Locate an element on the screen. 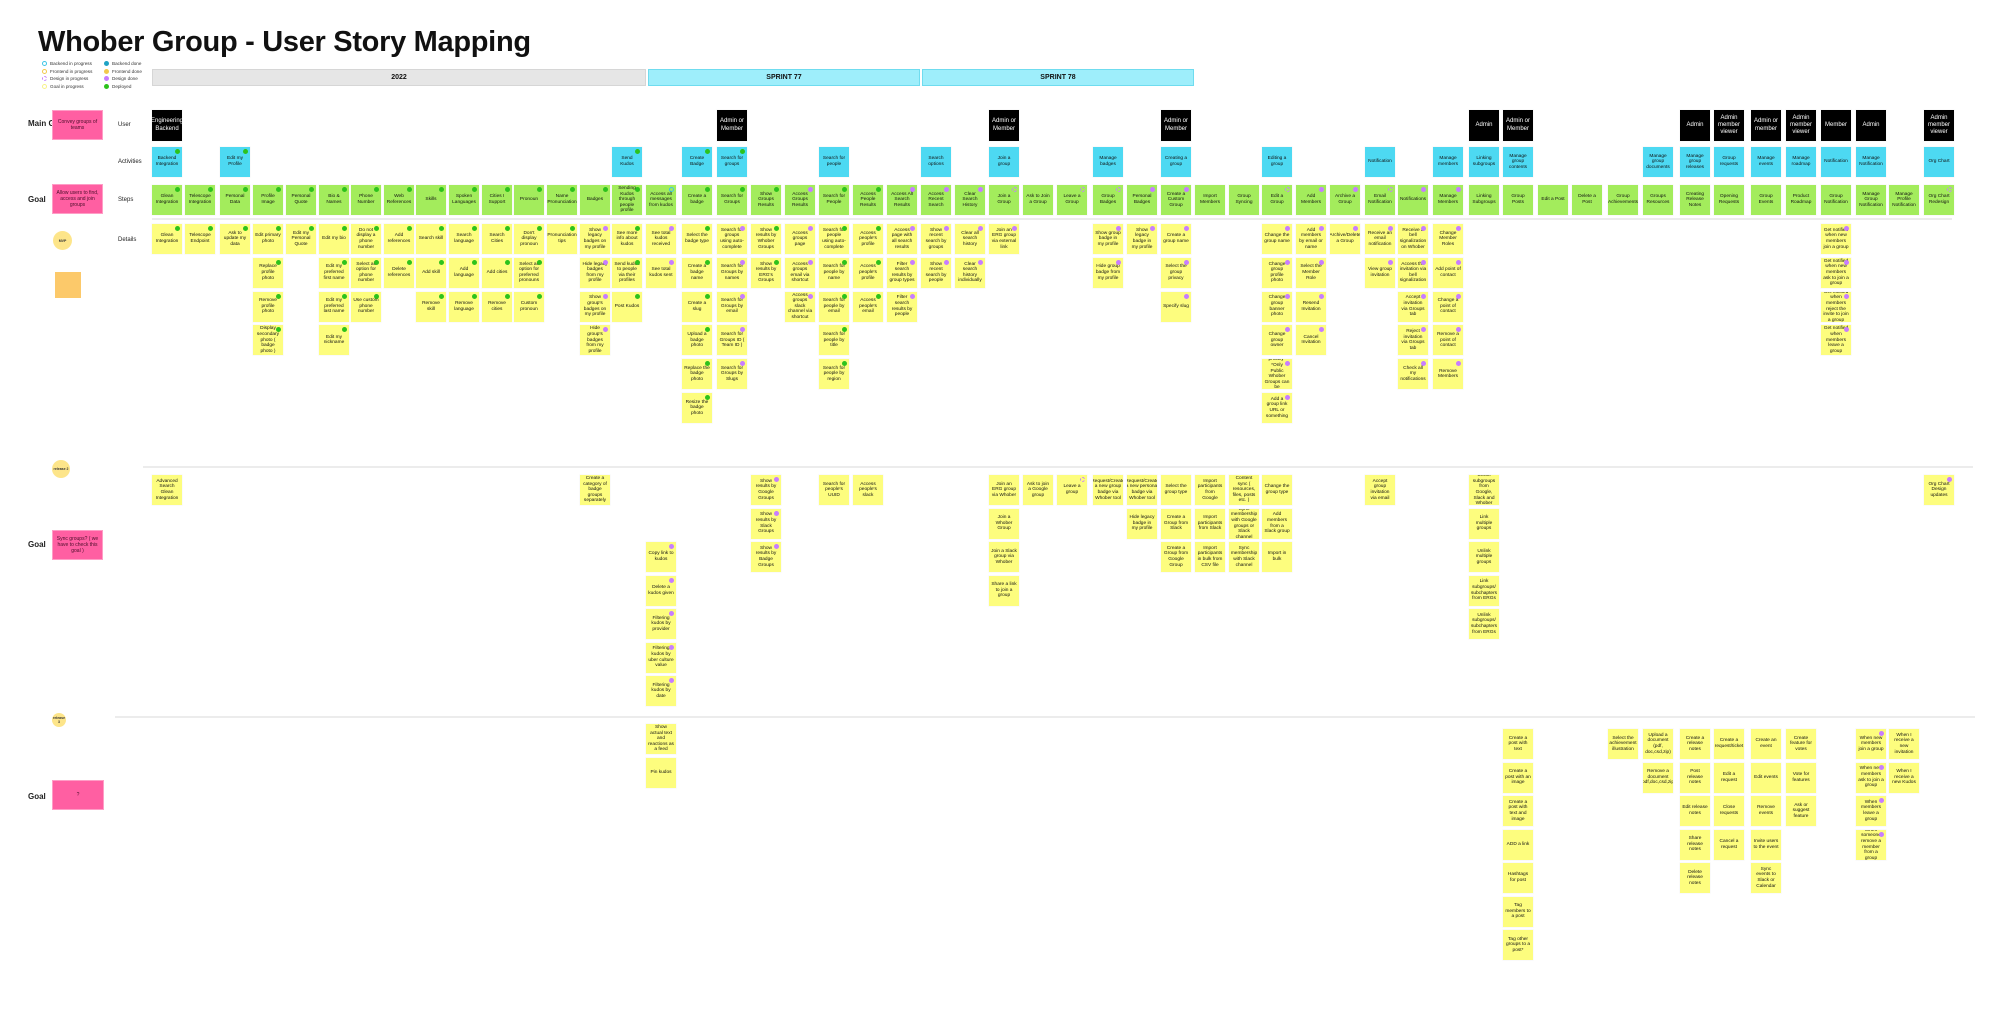 The height and width of the screenshot is (1023, 2000). detail-card: Filter search results by people is located at coordinates (902, 306).